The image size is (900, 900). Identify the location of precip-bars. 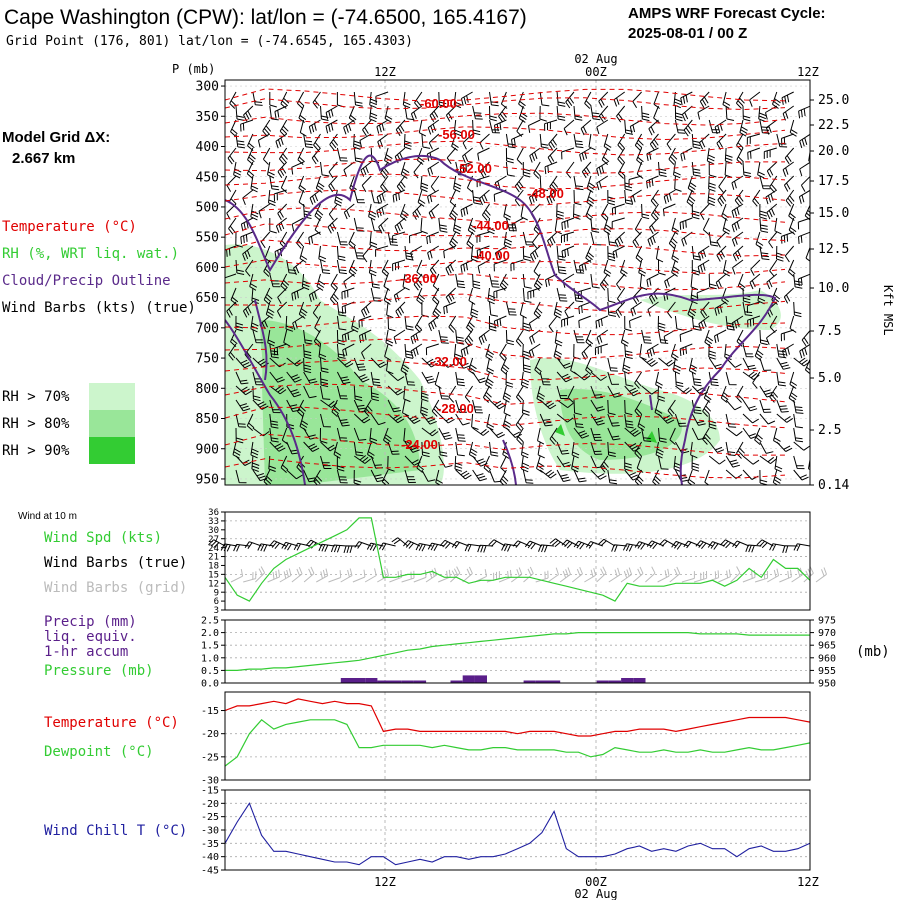
(493, 679).